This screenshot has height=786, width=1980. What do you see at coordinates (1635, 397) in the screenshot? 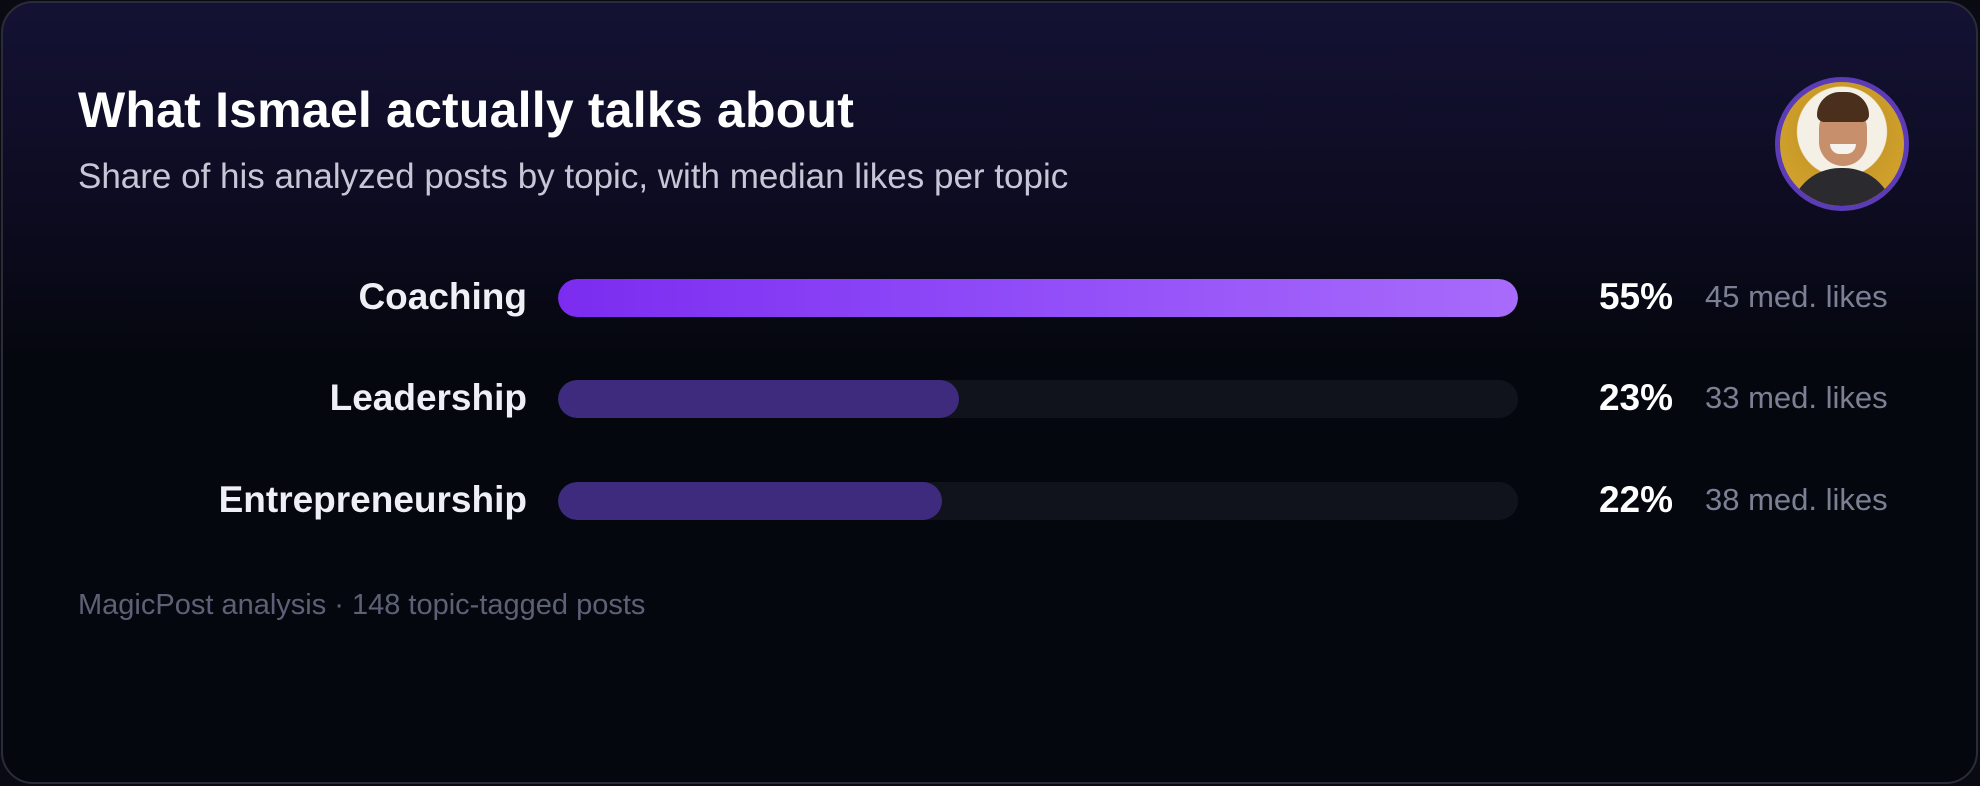
I see `bar-value-label: 23%` at bounding box center [1635, 397].